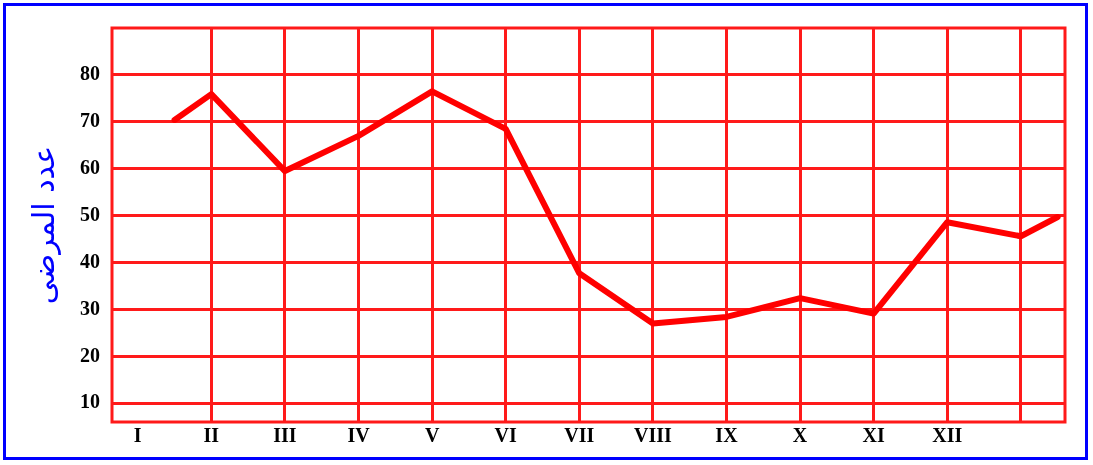 This screenshot has height=465, width=1093. Describe the element at coordinates (90, 307) in the screenshot. I see `y-tick-label: 30` at that location.